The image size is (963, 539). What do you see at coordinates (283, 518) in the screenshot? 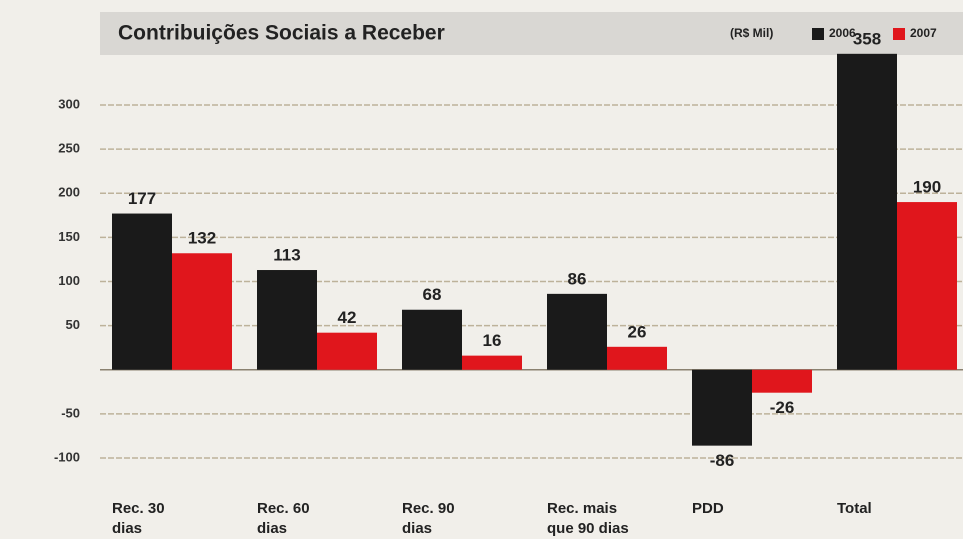
I see `x-tick-label: Rec. 60 dias` at bounding box center [283, 518].